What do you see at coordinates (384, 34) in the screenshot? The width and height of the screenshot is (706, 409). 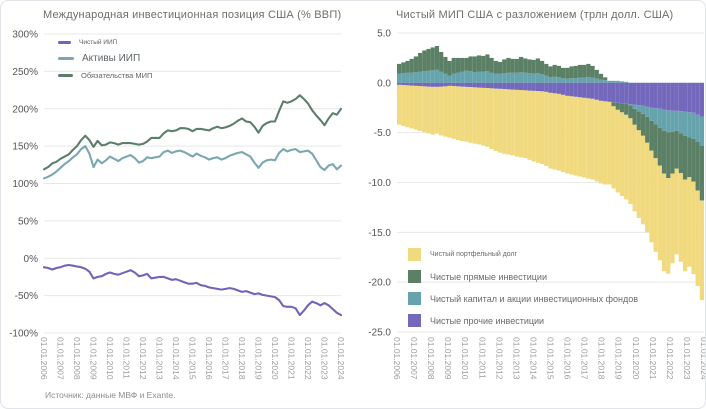 I see `svg-text: 5.0` at bounding box center [384, 34].